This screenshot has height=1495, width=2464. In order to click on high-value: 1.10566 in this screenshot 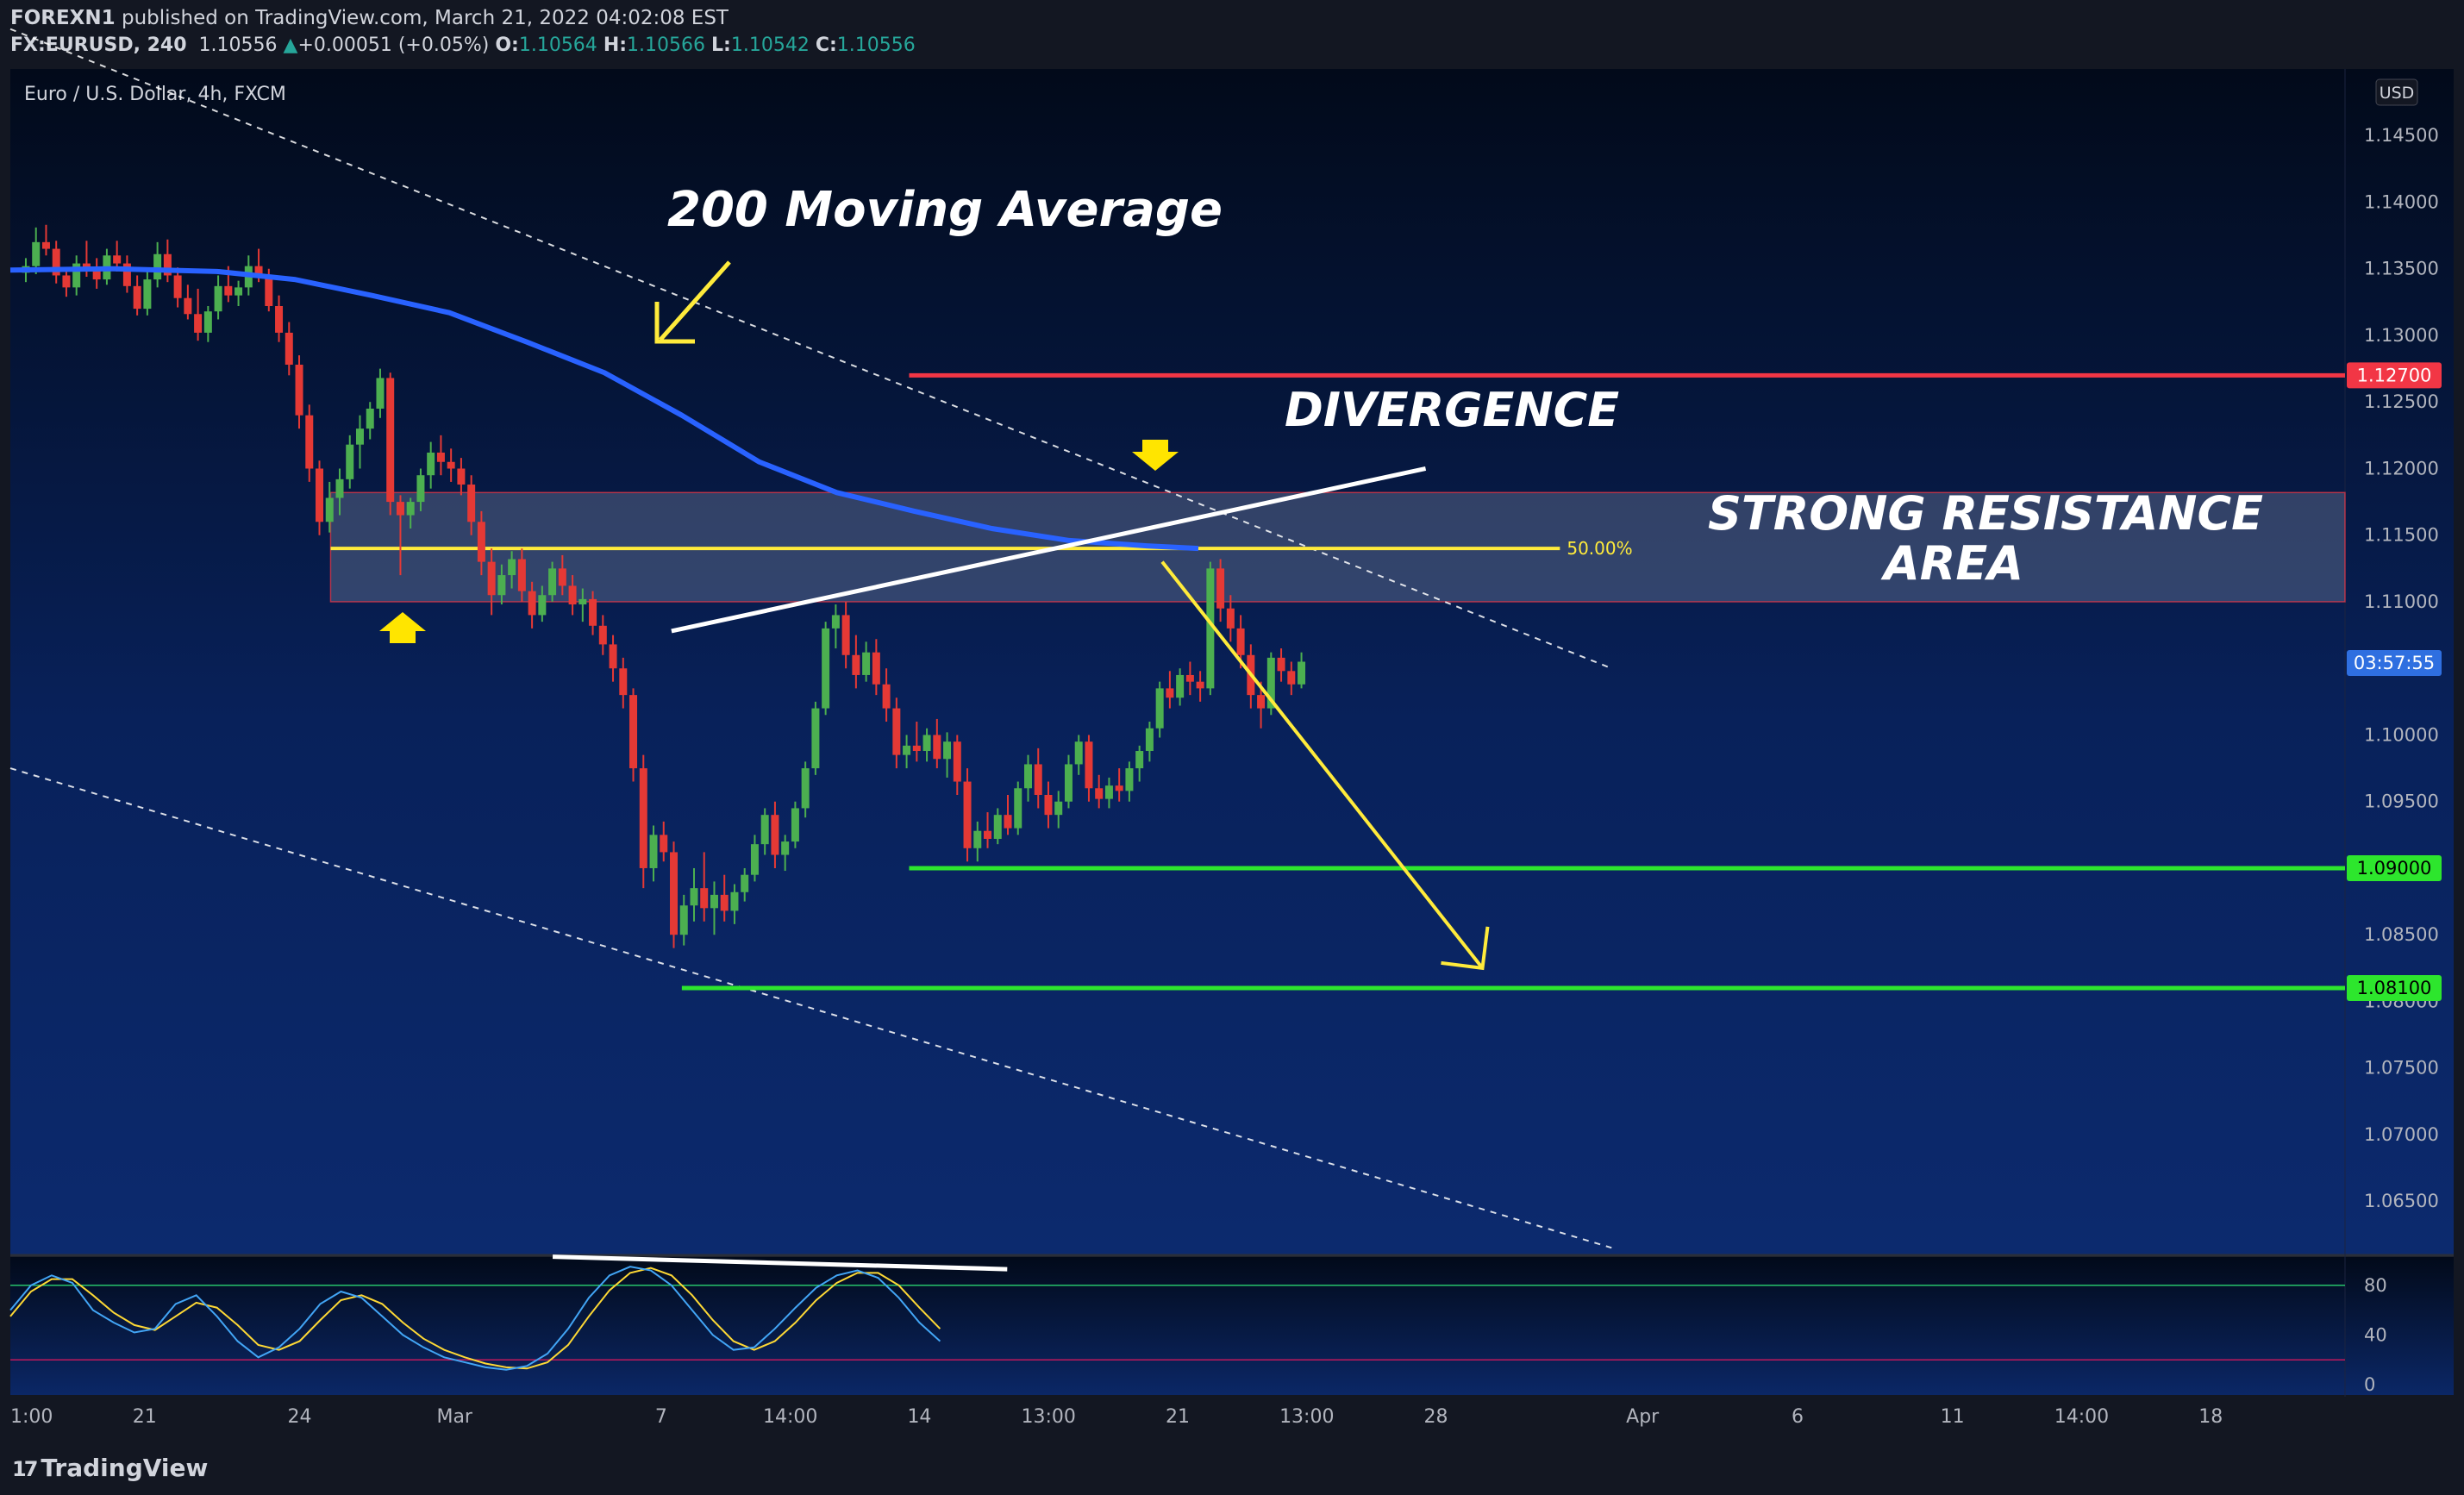, I will do `click(666, 45)`.